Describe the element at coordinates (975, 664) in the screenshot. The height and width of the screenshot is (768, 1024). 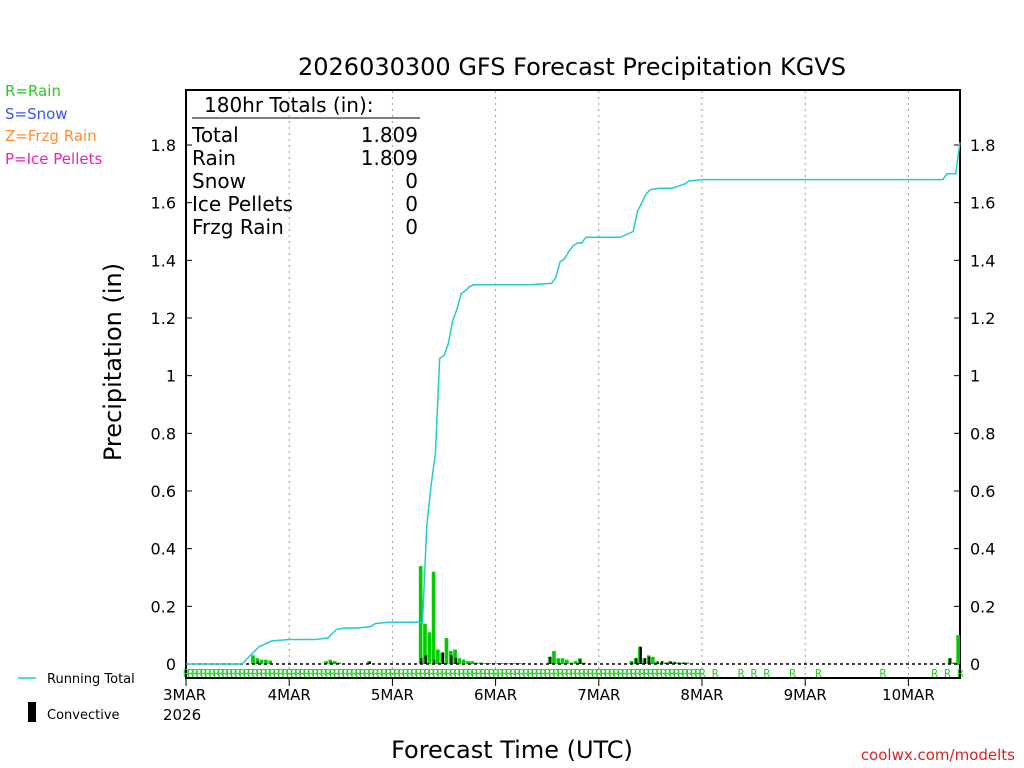
I see `y-tick-label-right: 0` at that location.